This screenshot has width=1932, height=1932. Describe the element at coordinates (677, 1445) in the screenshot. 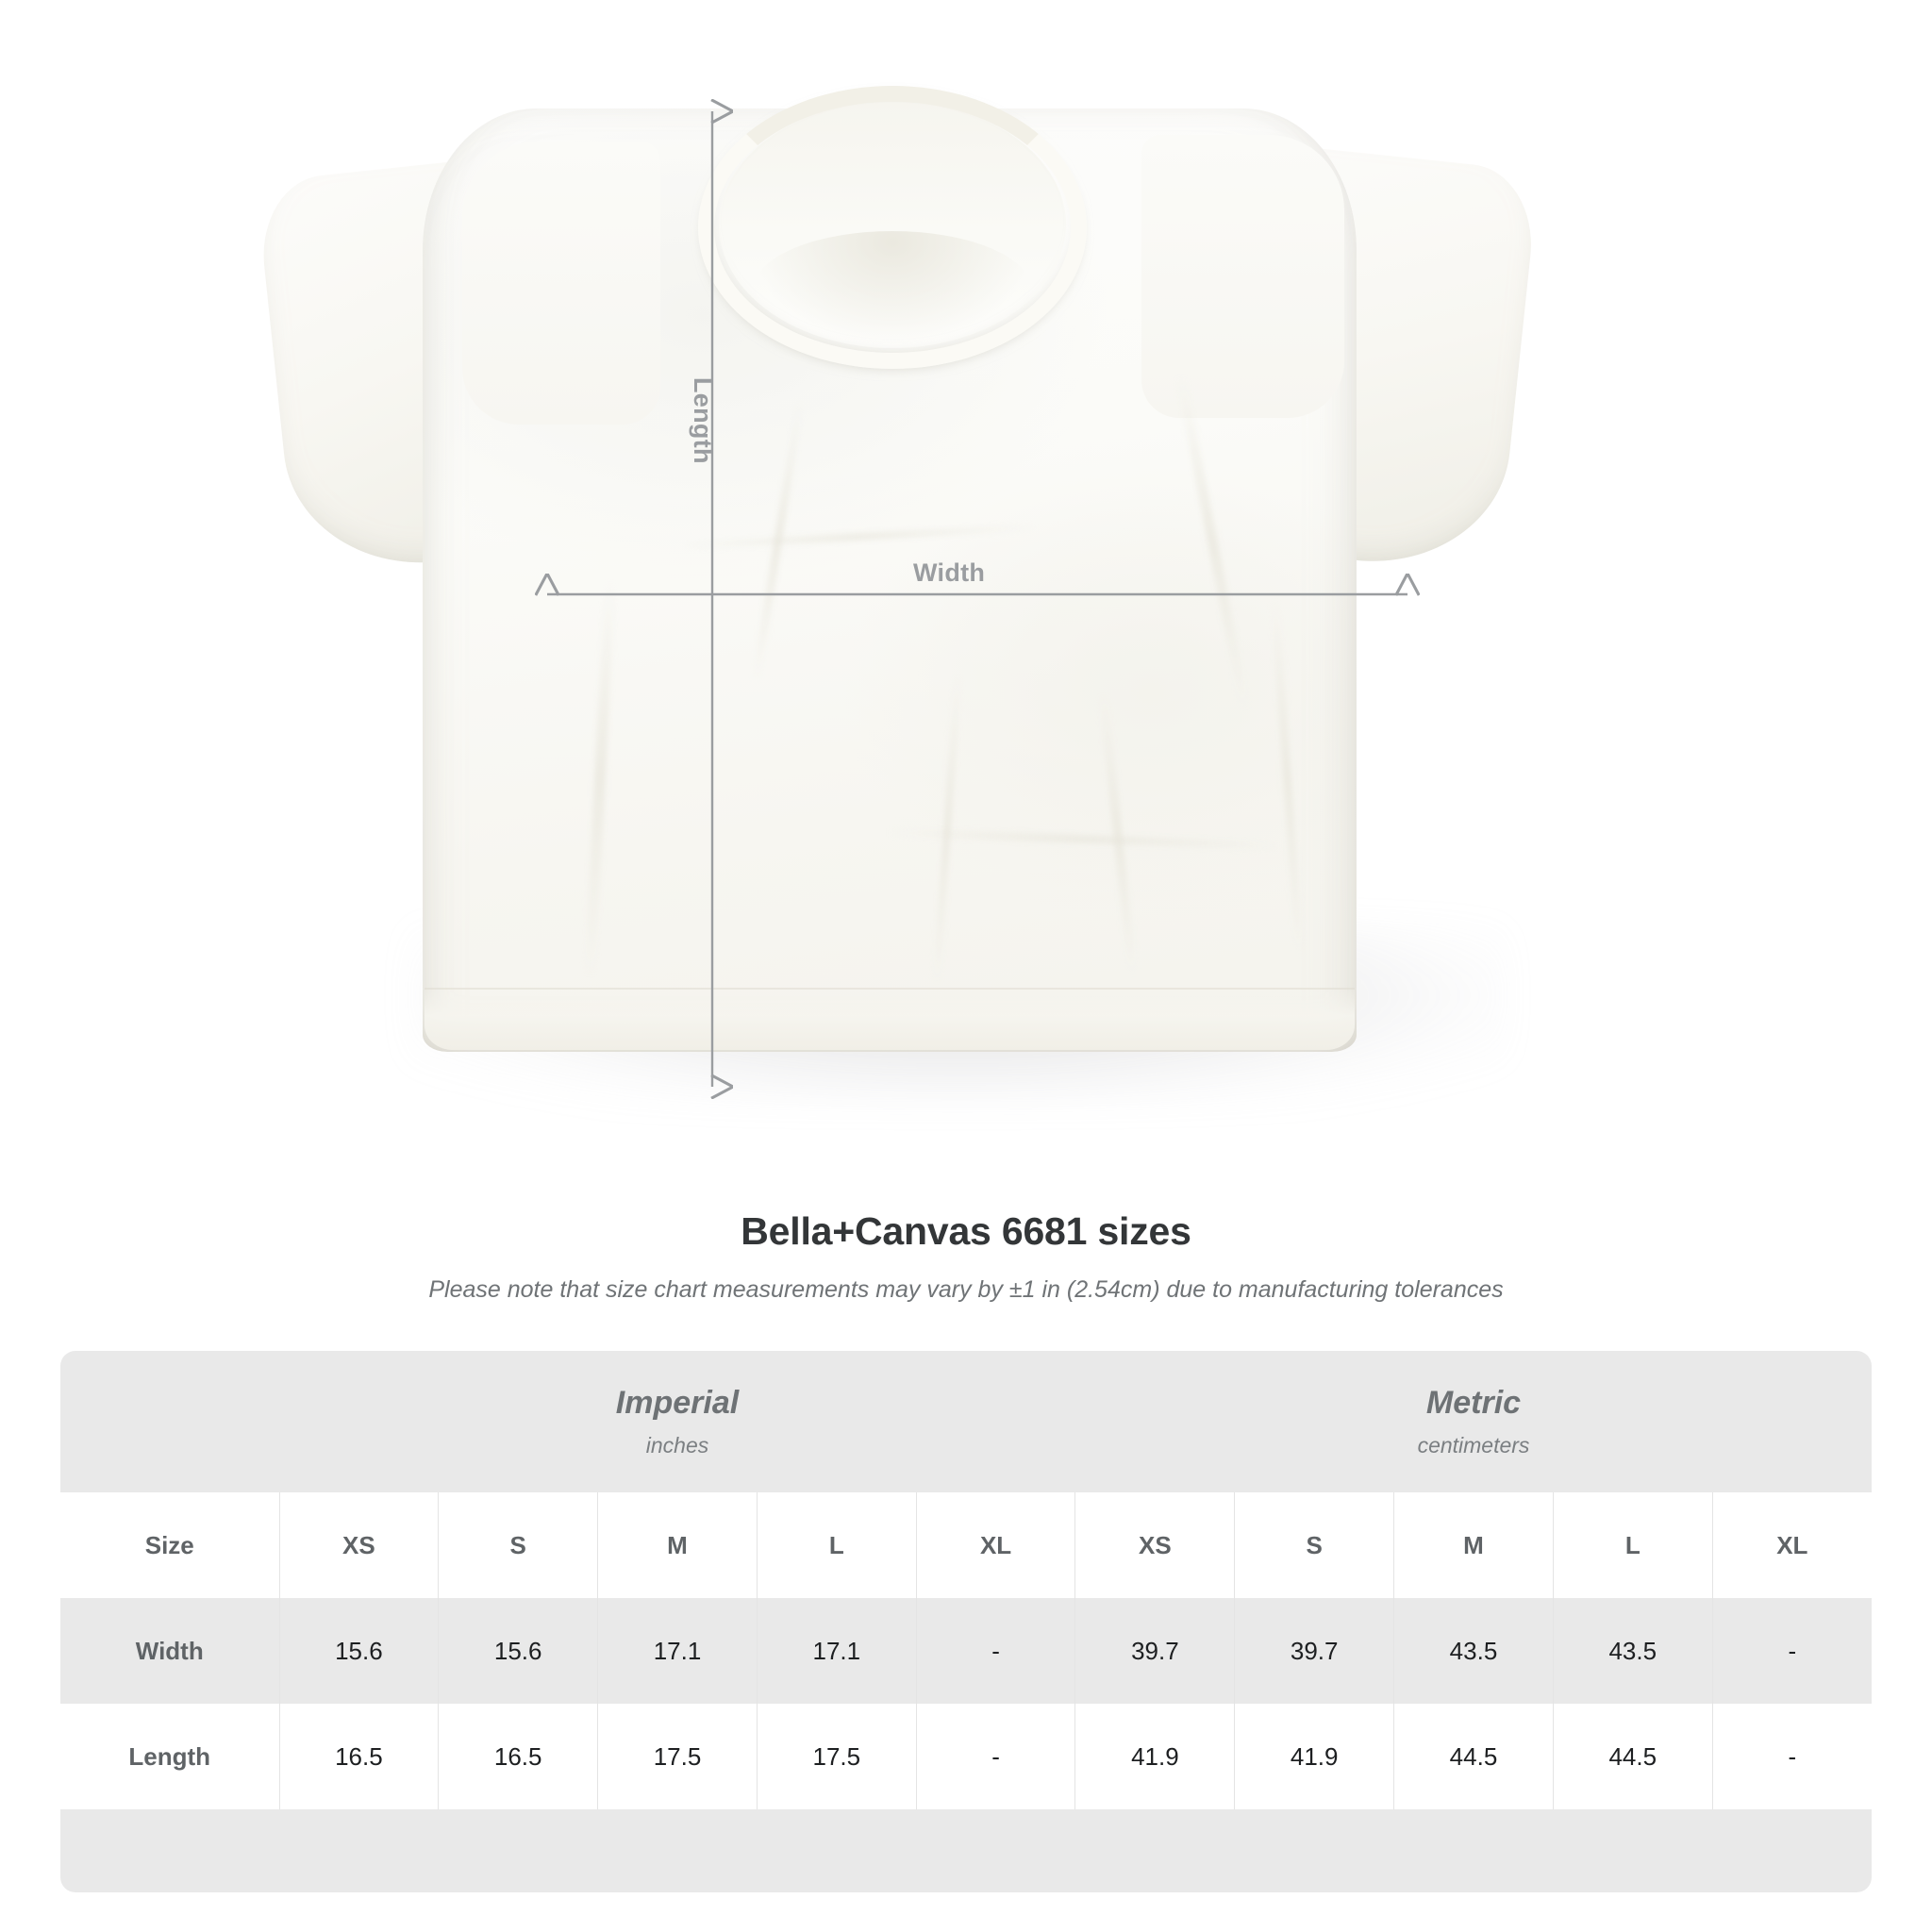

I see `unit-sub-imperial: inches` at that location.